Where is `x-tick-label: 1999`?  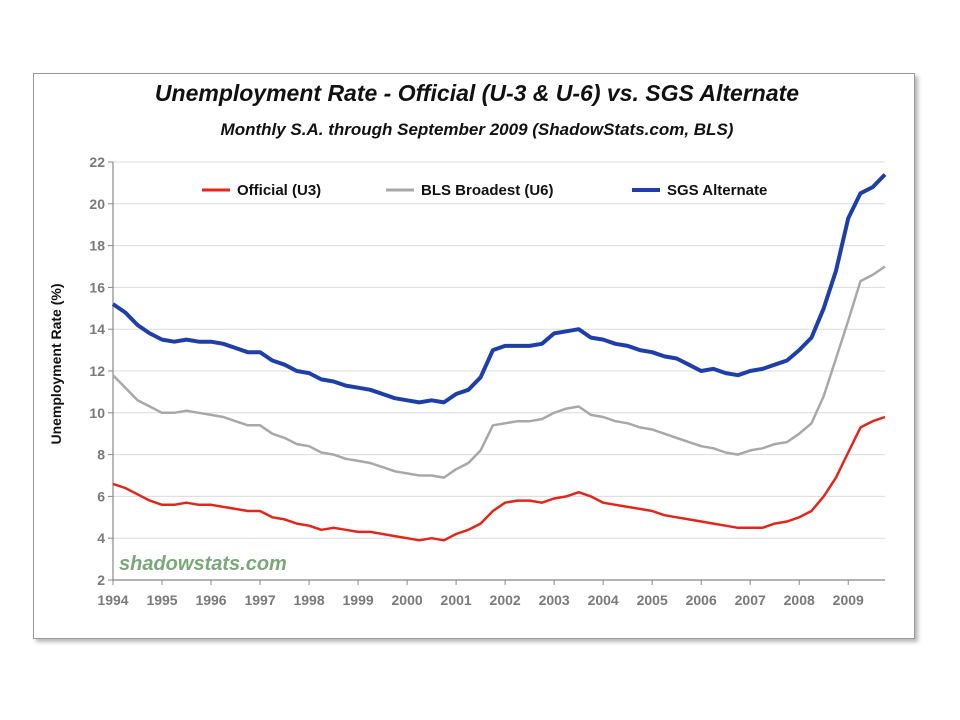 x-tick-label: 1999 is located at coordinates (358, 600).